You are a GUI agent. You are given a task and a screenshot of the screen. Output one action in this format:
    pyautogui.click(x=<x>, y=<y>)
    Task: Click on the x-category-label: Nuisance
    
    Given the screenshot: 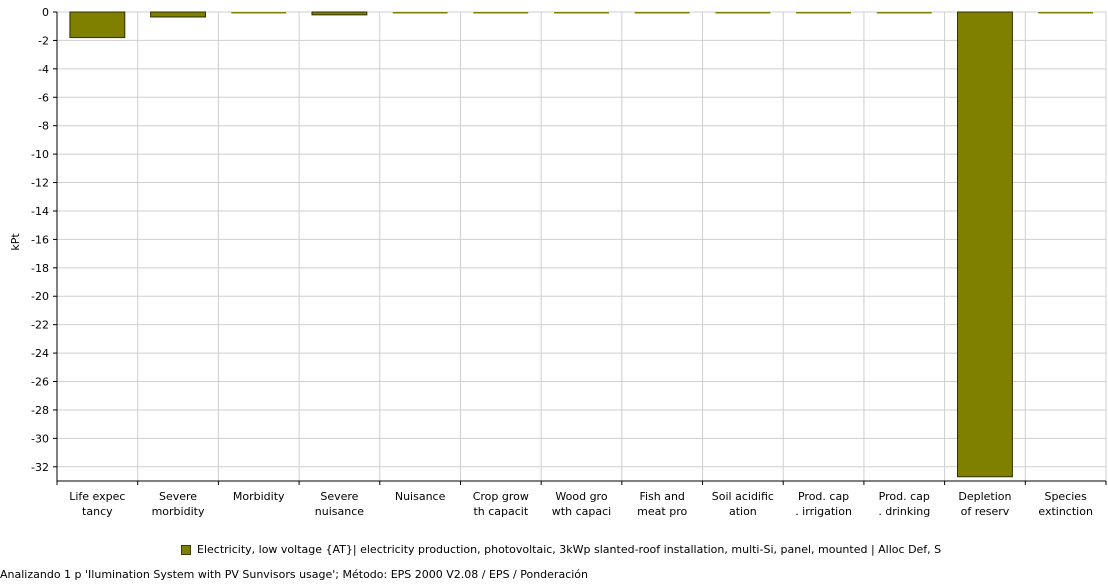 What is the action you would take?
    pyautogui.click(x=420, y=496)
    